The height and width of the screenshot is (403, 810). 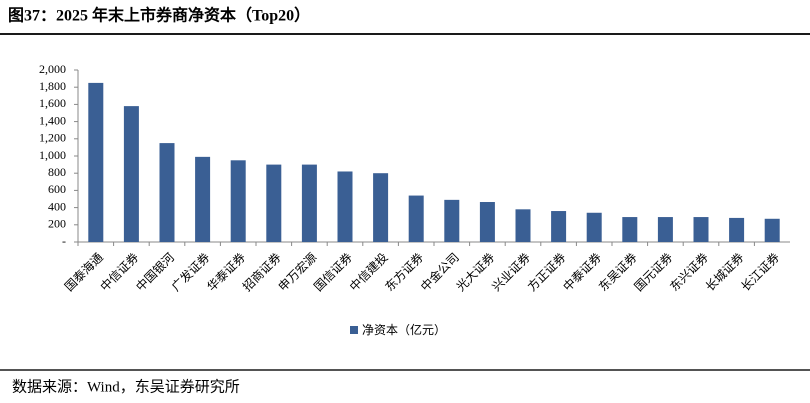 What do you see at coordinates (475, 271) in the screenshot?
I see `x-tick-label: 光大证券` at bounding box center [475, 271].